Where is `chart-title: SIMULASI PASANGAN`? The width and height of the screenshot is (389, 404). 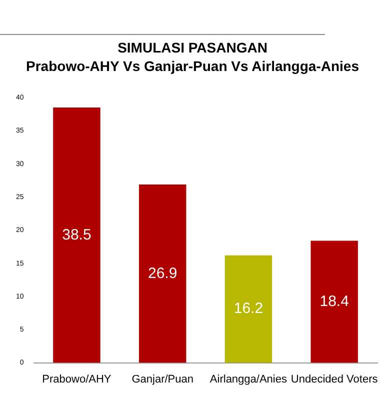
chart-title: SIMULASI PASANGAN is located at coordinates (193, 47).